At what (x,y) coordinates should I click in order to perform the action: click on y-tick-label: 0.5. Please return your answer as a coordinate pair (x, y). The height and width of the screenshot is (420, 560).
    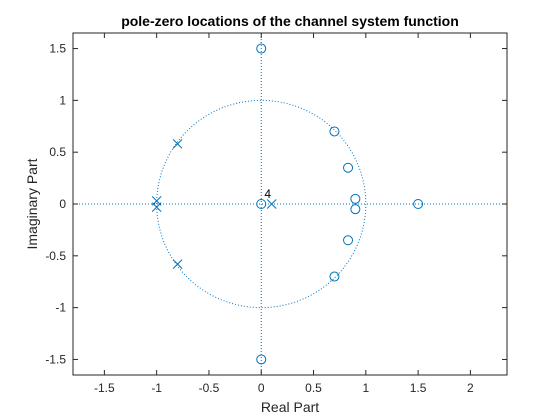
    Looking at the image, I should click on (57, 152).